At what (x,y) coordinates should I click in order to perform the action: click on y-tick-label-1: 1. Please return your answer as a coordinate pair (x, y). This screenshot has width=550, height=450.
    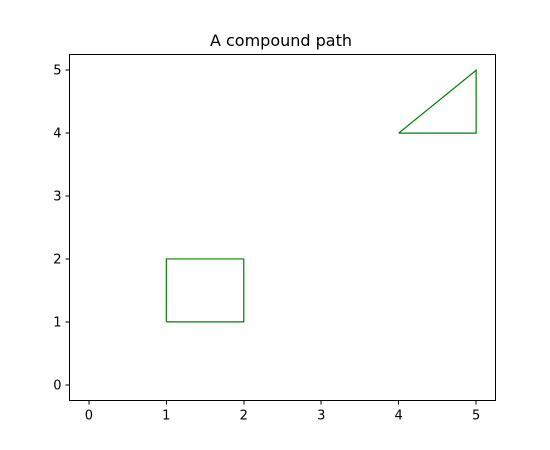
    Looking at the image, I should click on (57, 322).